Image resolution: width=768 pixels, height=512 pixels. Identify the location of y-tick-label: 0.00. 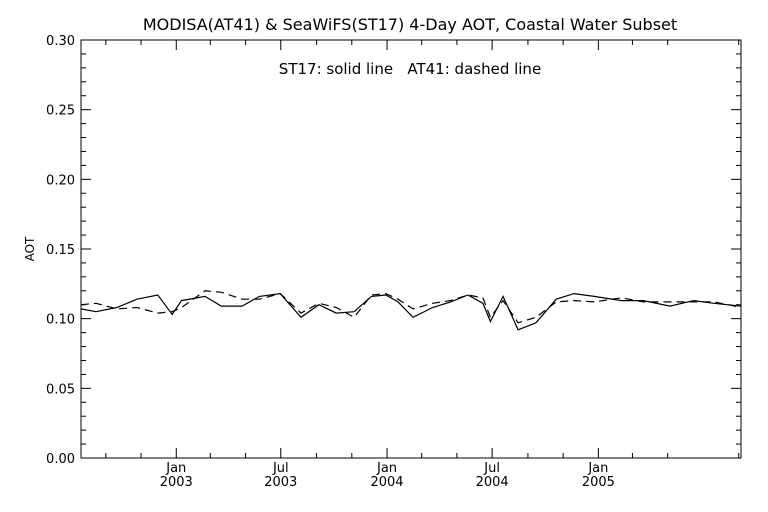
(60, 459).